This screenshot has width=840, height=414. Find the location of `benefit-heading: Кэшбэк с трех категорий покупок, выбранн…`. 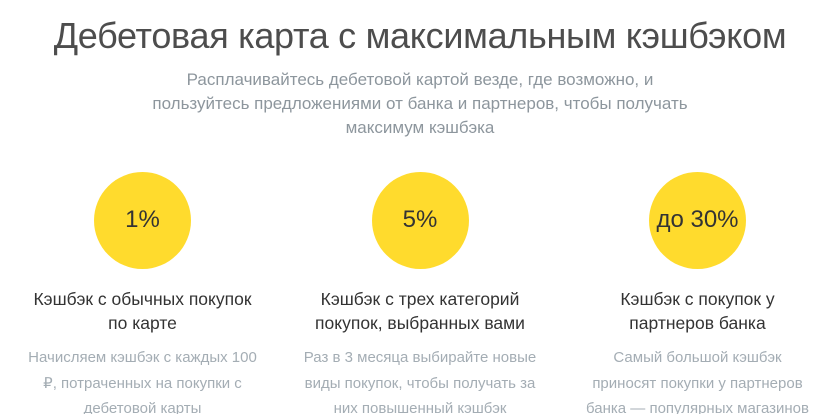

benefit-heading: Кэшбэк с трех категорий покупок, выбранн… is located at coordinates (420, 310).